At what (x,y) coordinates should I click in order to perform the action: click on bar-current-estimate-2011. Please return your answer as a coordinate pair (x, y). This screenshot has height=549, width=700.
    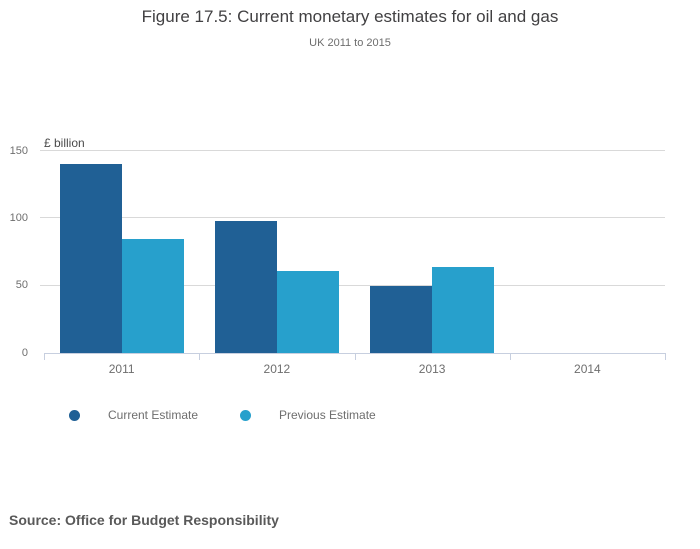
    Looking at the image, I should click on (90, 258).